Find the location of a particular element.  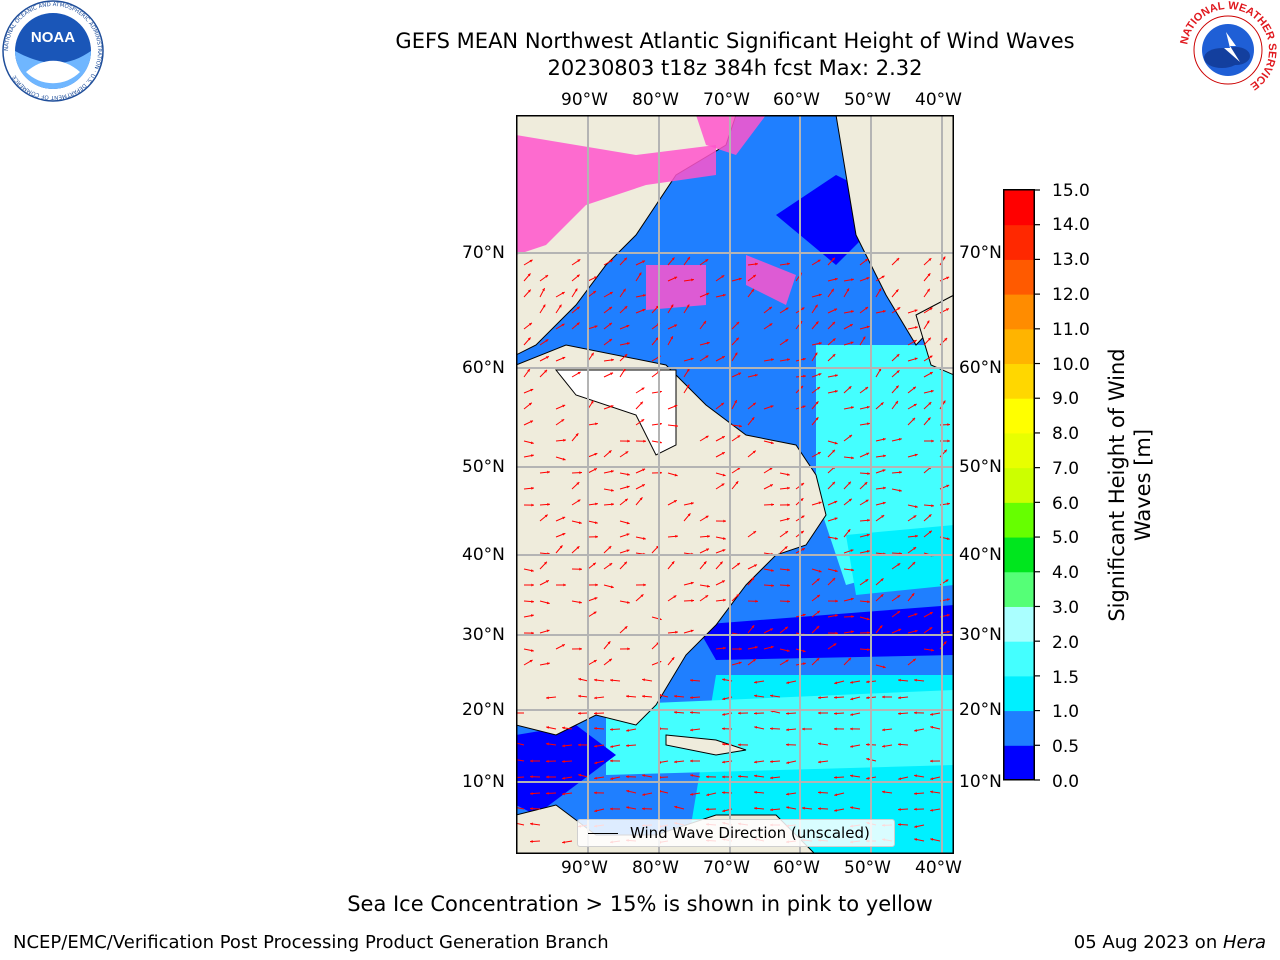

sea-ice-arctic is located at coordinates (616, 195).